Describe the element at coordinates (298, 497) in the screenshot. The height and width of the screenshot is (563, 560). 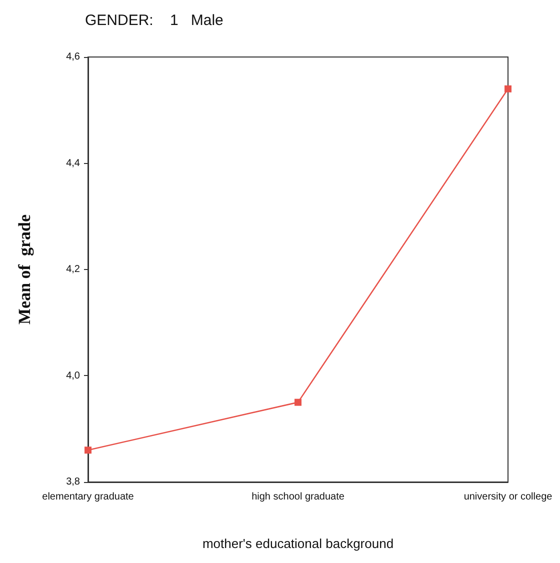
I see `x-tick-label: high school graduate` at that location.